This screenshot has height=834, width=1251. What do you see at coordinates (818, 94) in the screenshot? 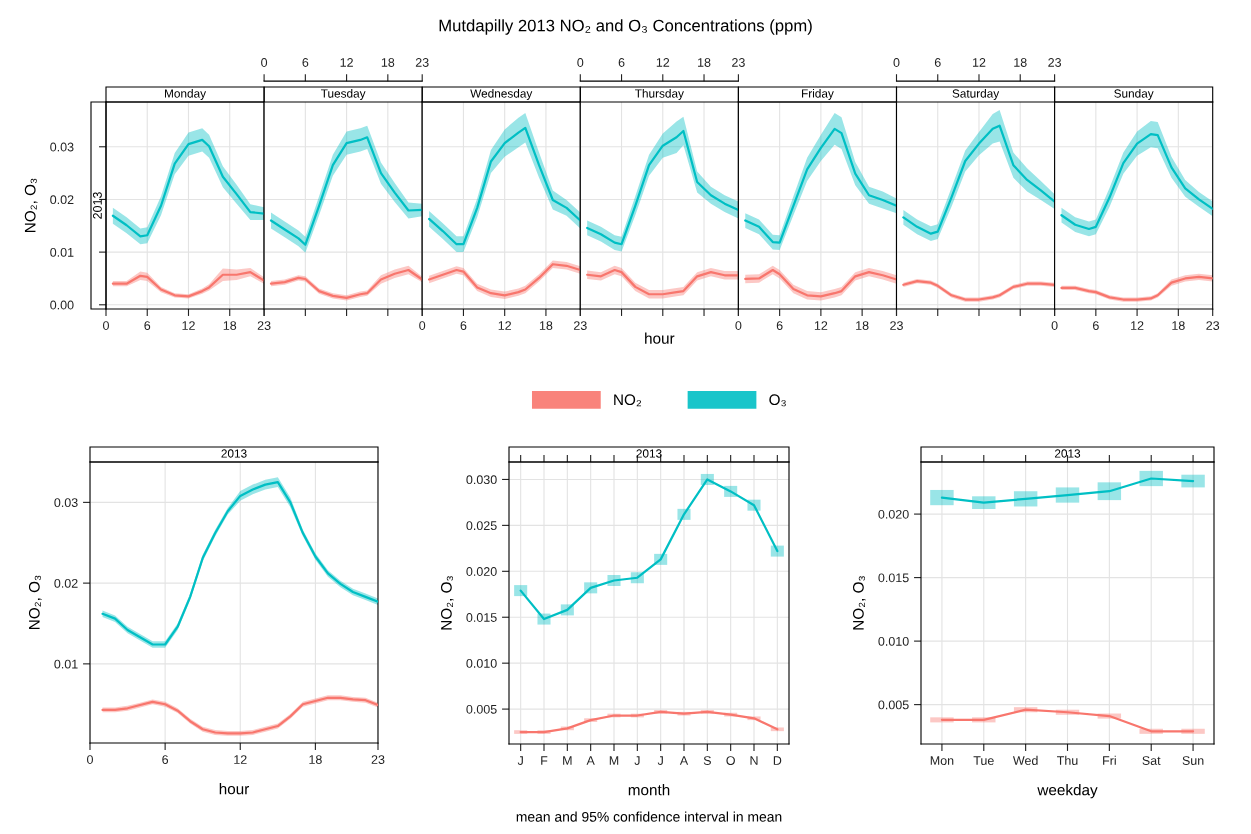
I see `chart-subtitle: Friday` at bounding box center [818, 94].